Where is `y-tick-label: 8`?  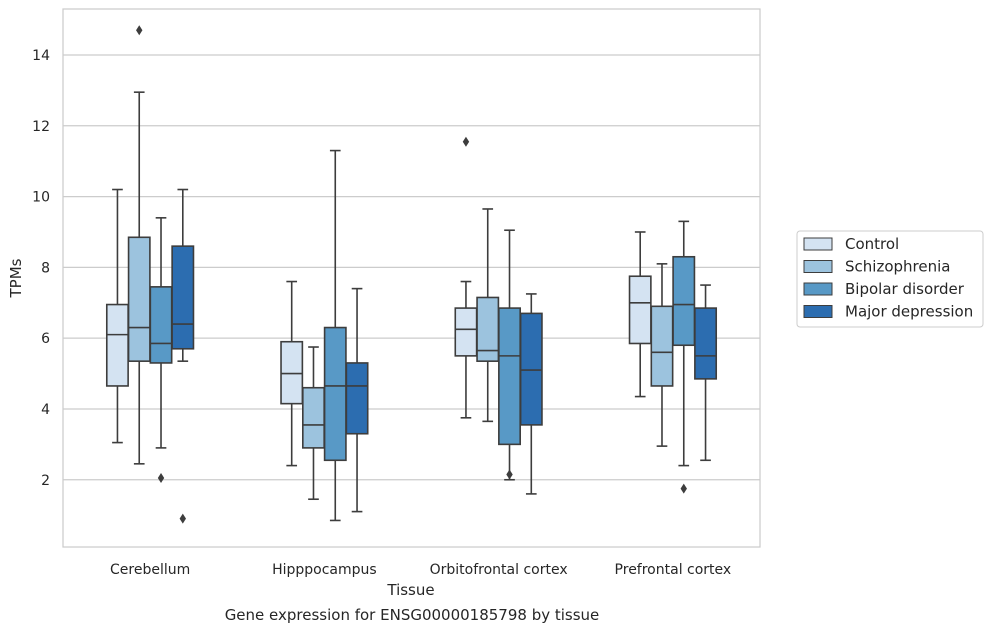
y-tick-label: 8 is located at coordinates (45, 268).